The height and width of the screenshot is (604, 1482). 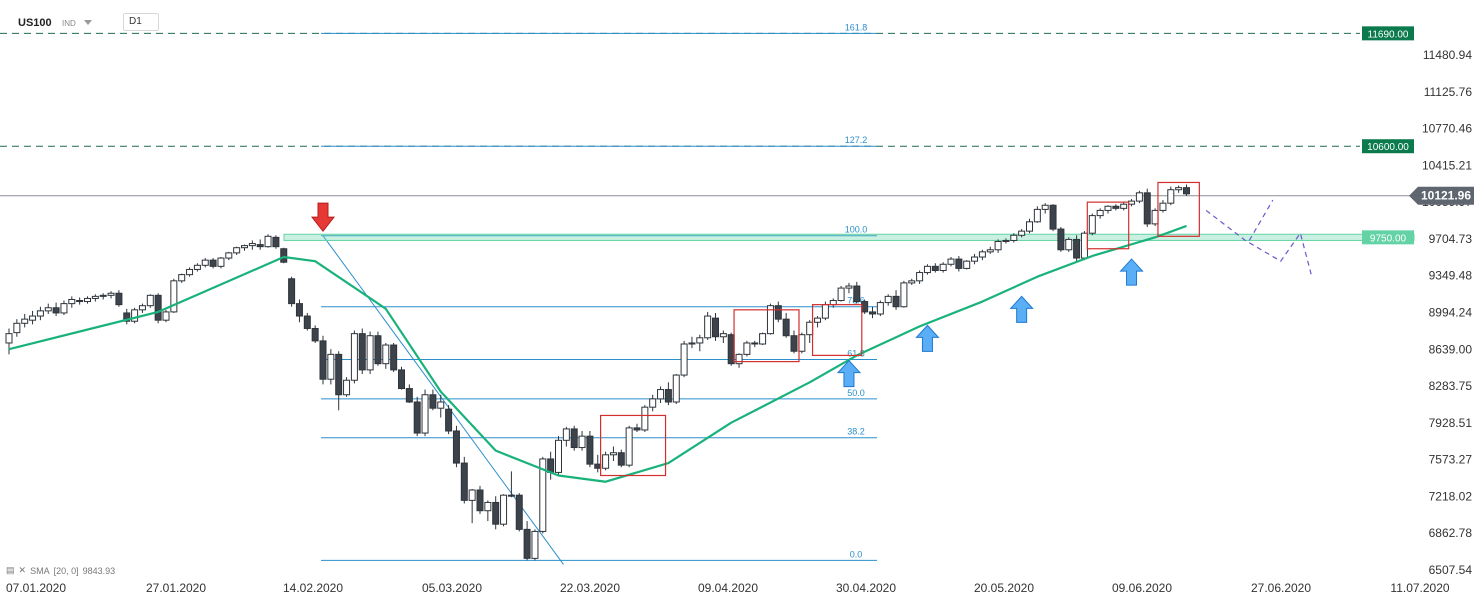 I want to click on projection-line, so click(x=1259, y=243).